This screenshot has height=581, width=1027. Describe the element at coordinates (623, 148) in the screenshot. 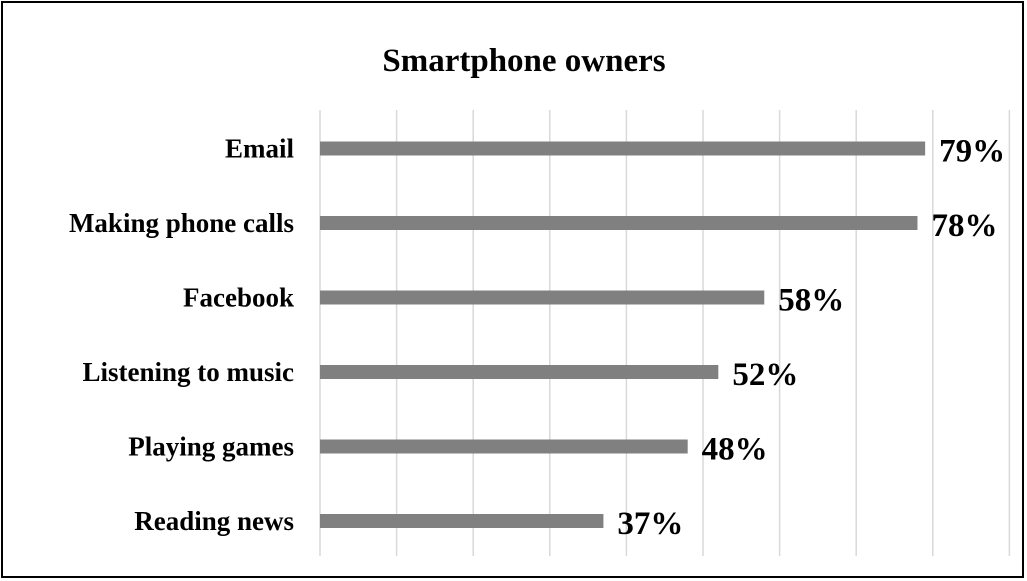

I see `bar-email` at that location.